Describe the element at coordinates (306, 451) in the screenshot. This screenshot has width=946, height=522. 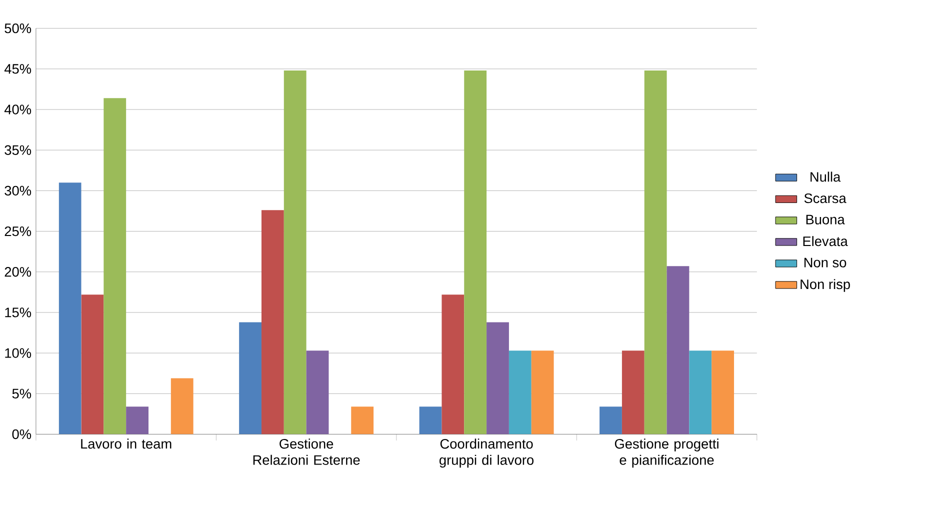
I see `x-tick-label: Gestione Relazioni Esterne` at that location.